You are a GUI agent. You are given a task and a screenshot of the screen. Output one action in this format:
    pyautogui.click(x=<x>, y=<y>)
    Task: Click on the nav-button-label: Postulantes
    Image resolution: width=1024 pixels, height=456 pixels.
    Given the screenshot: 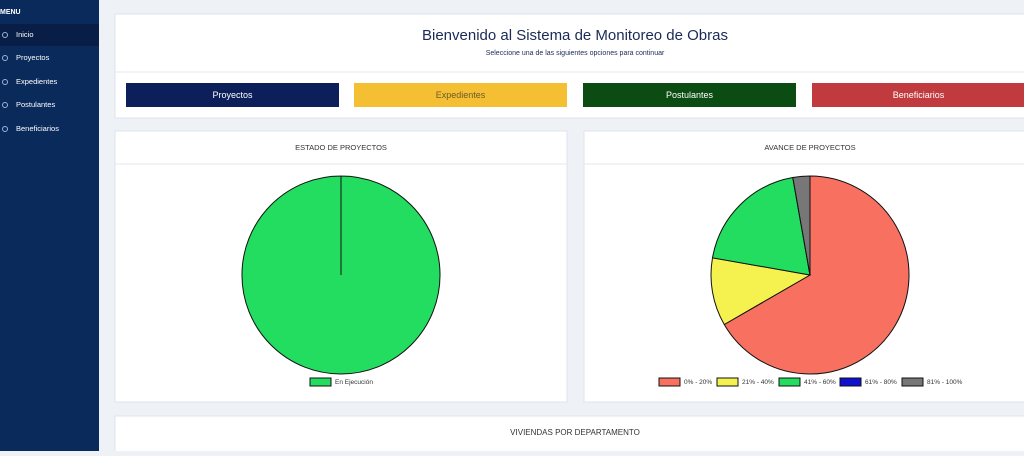 What is the action you would take?
    pyautogui.click(x=690, y=95)
    